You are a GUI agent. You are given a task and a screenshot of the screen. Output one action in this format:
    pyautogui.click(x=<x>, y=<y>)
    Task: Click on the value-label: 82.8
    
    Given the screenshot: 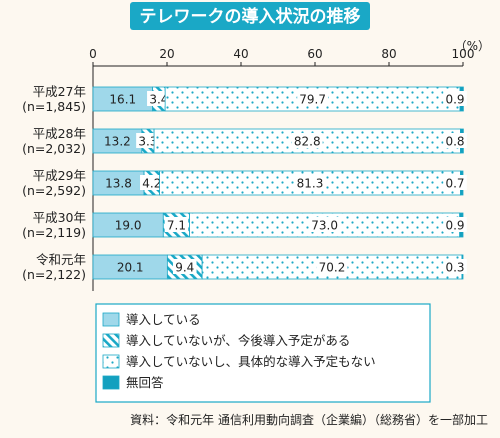 What is the action you would take?
    pyautogui.click(x=307, y=142)
    